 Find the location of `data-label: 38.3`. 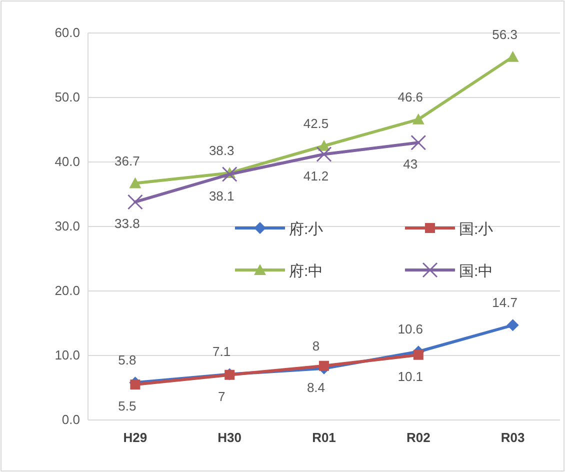

data-label: 38.3 is located at coordinates (221, 150).